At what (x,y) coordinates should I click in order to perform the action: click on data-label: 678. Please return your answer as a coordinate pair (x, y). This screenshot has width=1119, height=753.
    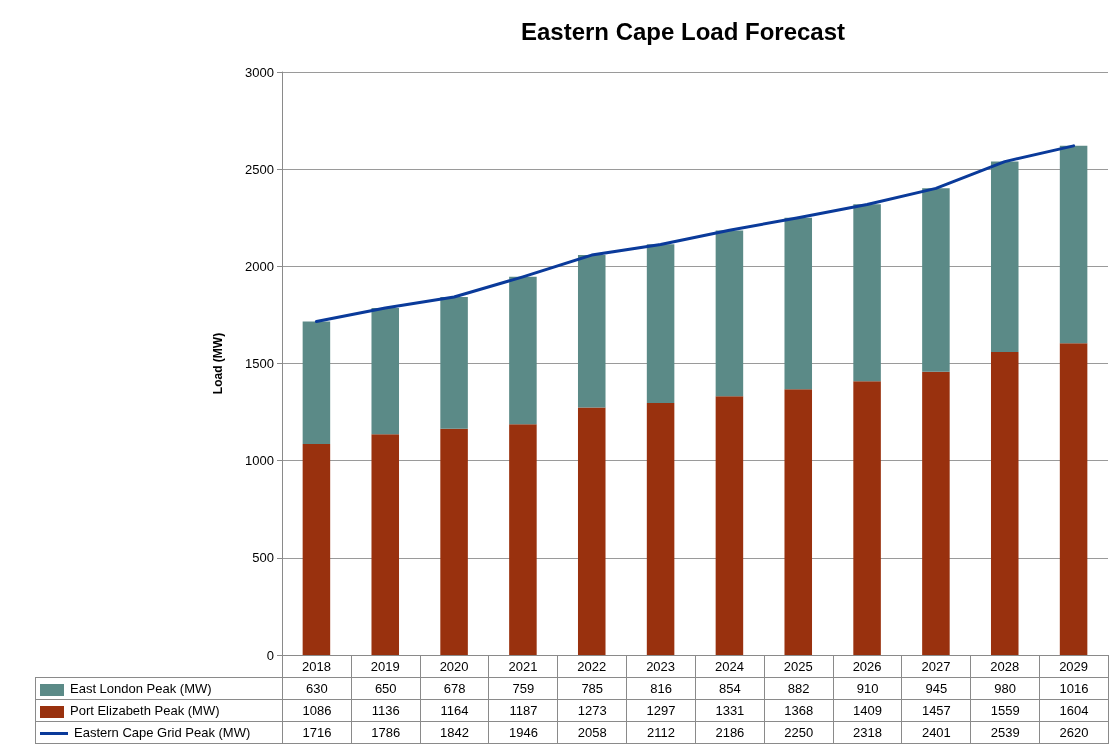
    Looking at the image, I should click on (454, 688).